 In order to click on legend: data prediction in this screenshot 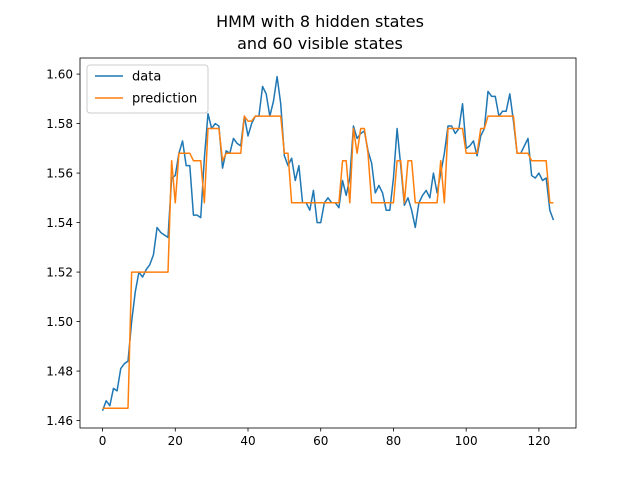, I will do `click(147, 89)`.